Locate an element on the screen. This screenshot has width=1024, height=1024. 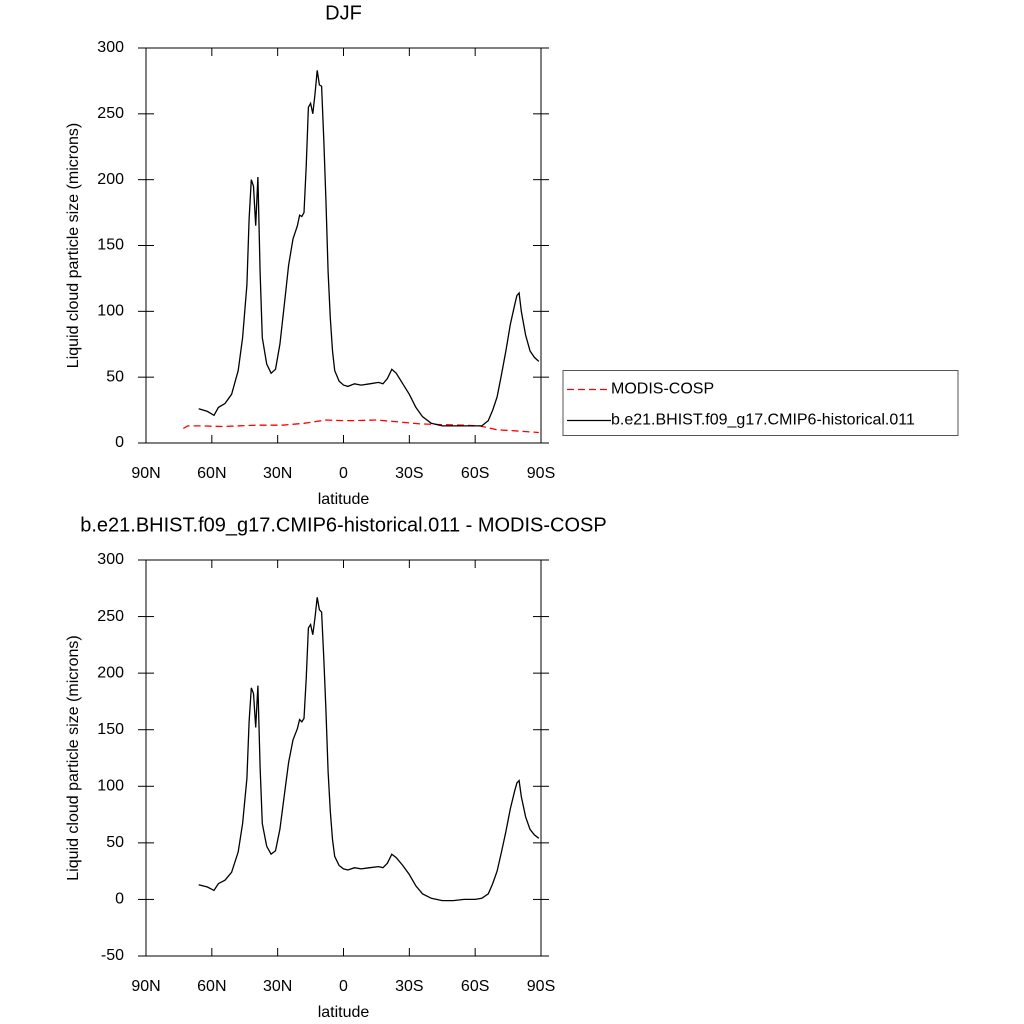
y-tick-label: -50 is located at coordinates (112, 955).